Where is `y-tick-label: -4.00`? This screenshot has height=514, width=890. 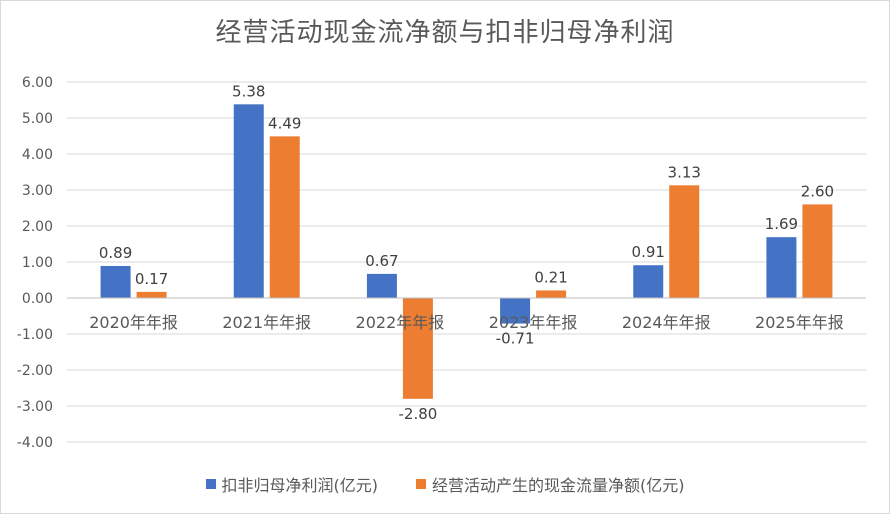 y-tick-label: -4.00 is located at coordinates (35, 443).